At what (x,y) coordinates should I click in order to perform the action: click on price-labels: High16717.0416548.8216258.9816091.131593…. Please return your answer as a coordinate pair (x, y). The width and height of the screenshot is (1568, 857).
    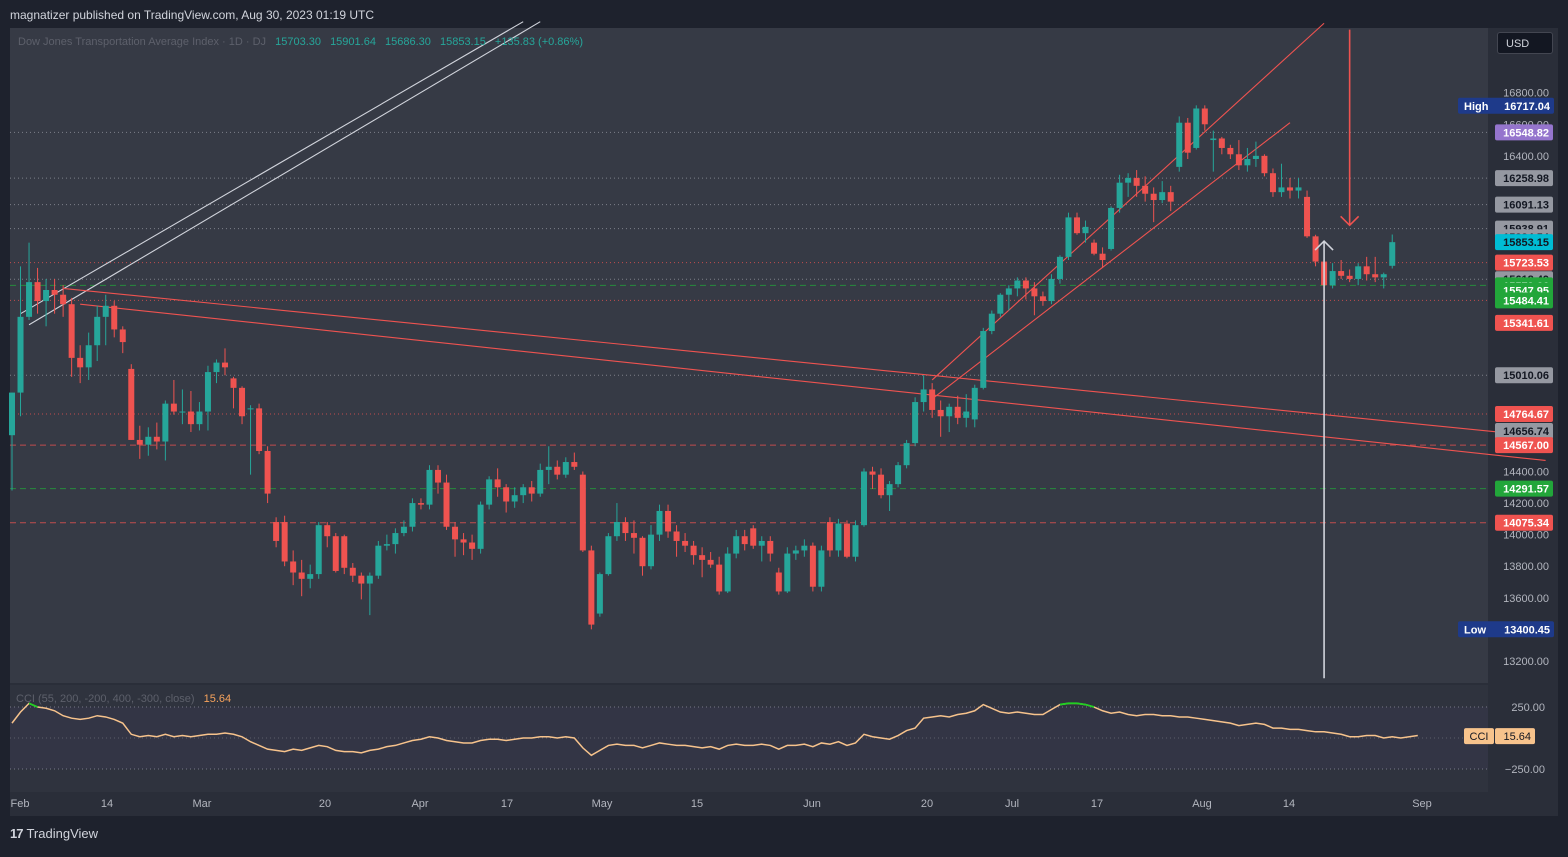
    Looking at the image, I should click on (1506, 367).